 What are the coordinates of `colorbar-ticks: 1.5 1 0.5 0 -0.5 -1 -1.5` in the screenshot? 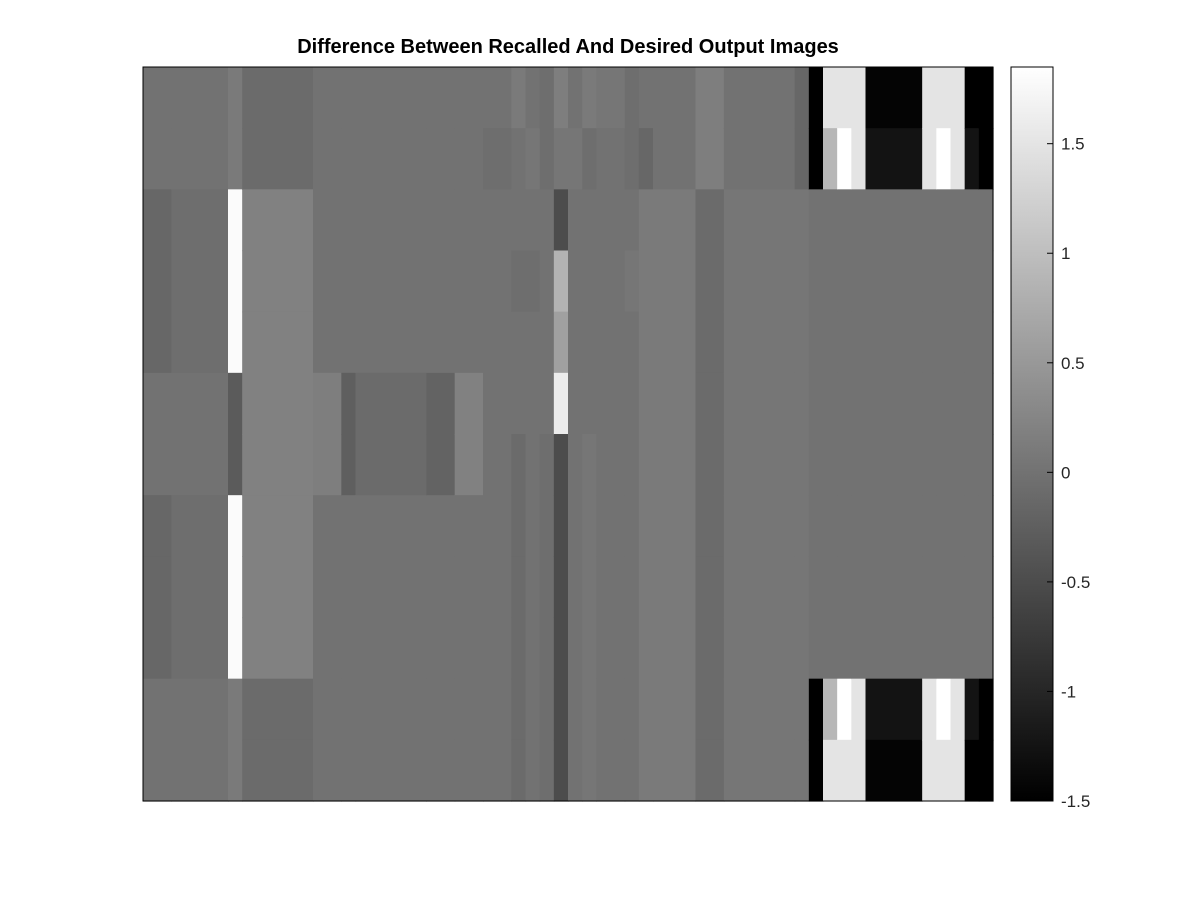 It's located at (1068, 473).